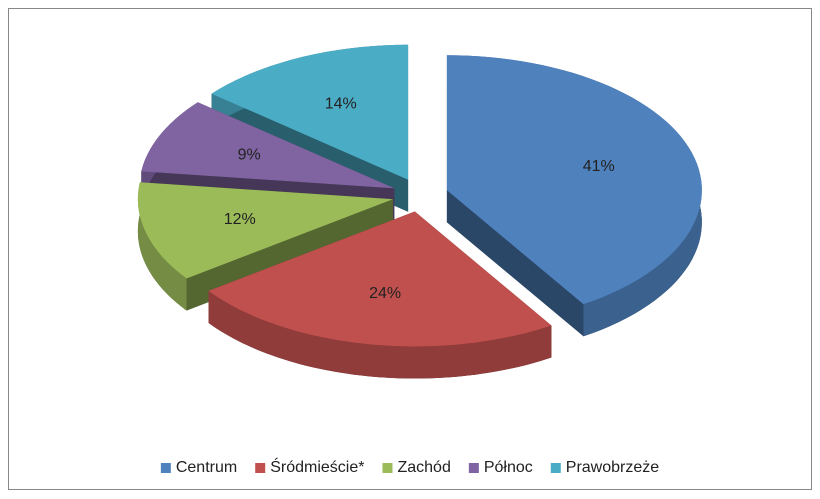  I want to click on data-label: 41%, so click(599, 166).